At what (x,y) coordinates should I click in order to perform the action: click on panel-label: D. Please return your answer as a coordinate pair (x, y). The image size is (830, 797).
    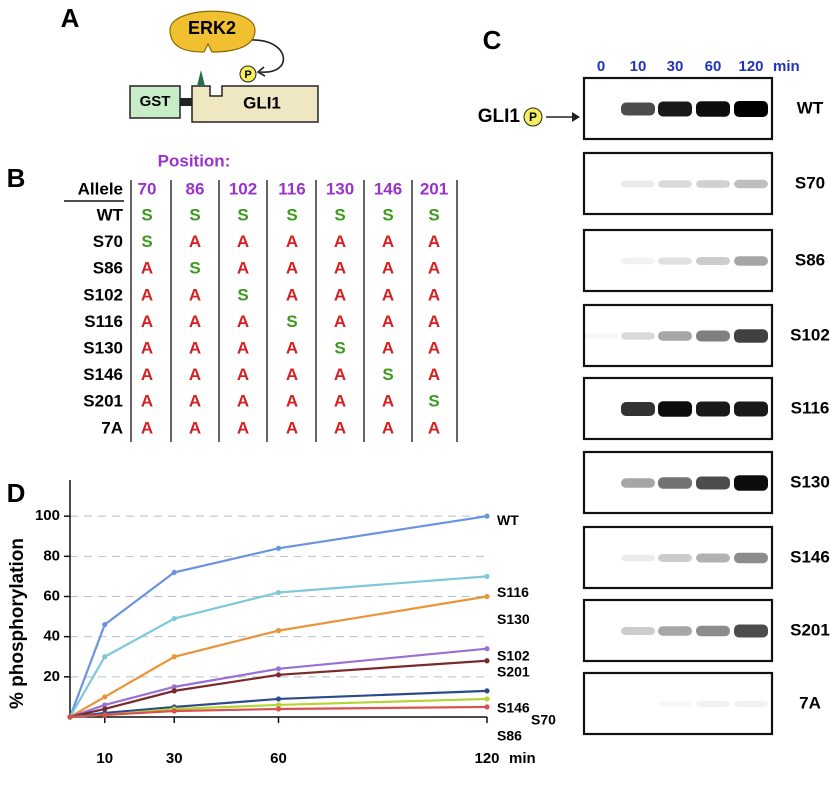
    Looking at the image, I should click on (16, 493).